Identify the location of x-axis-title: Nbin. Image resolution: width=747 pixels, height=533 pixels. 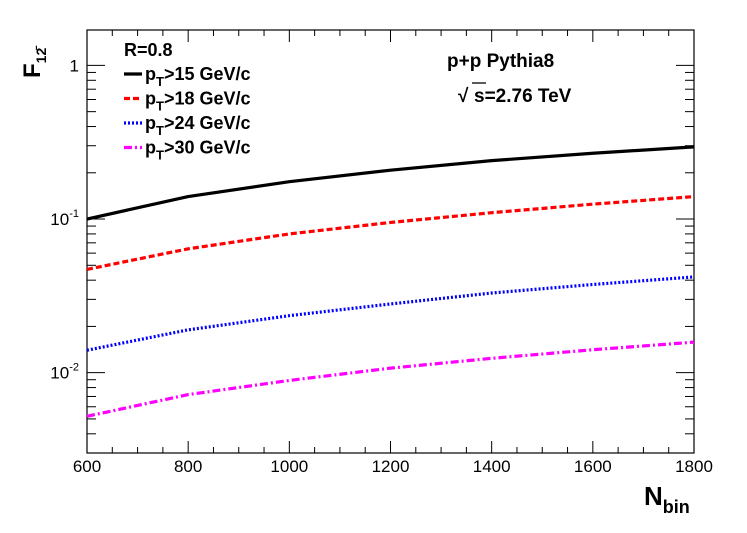
(667, 499).